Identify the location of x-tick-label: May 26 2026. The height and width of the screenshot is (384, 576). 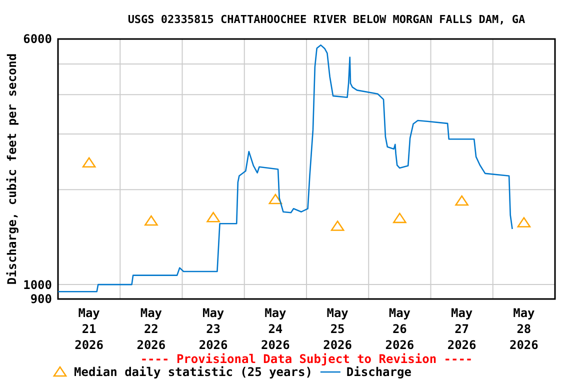
(399, 329).